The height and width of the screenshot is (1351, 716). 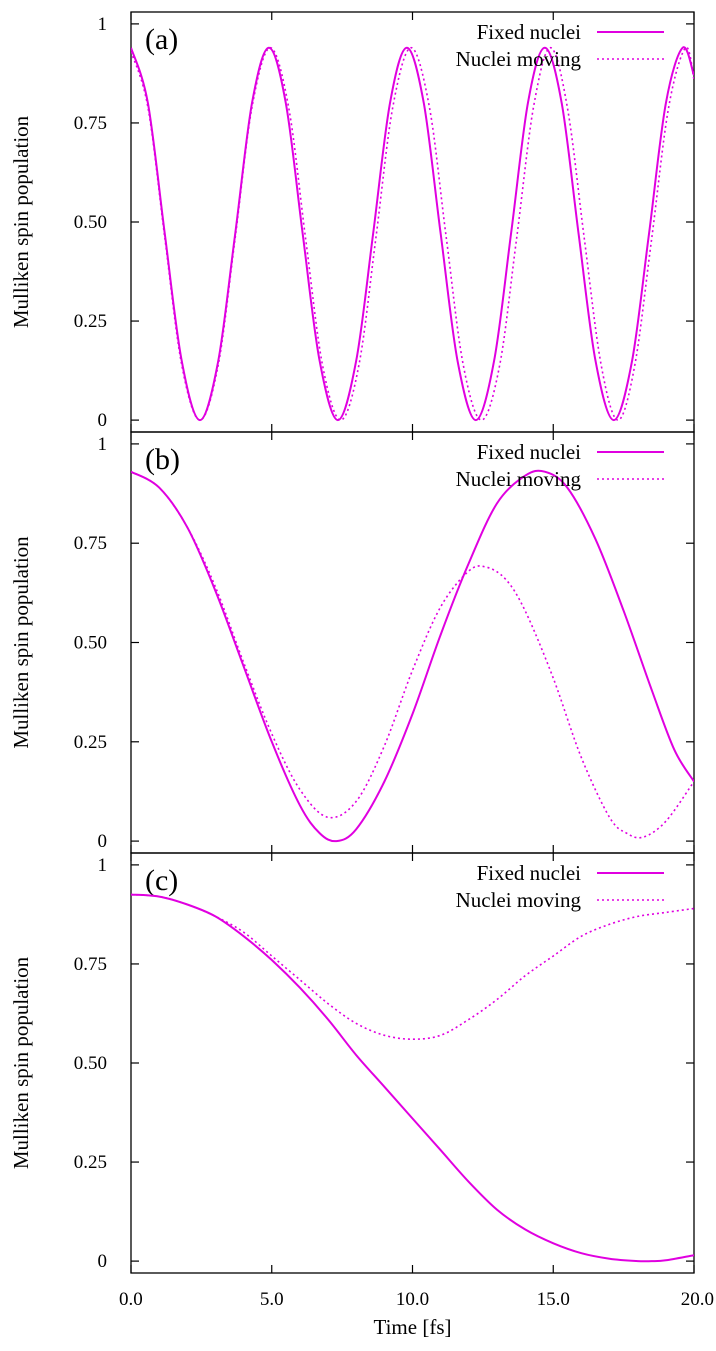 What do you see at coordinates (272, 1299) in the screenshot?
I see `x-tick-label: 5.0` at bounding box center [272, 1299].